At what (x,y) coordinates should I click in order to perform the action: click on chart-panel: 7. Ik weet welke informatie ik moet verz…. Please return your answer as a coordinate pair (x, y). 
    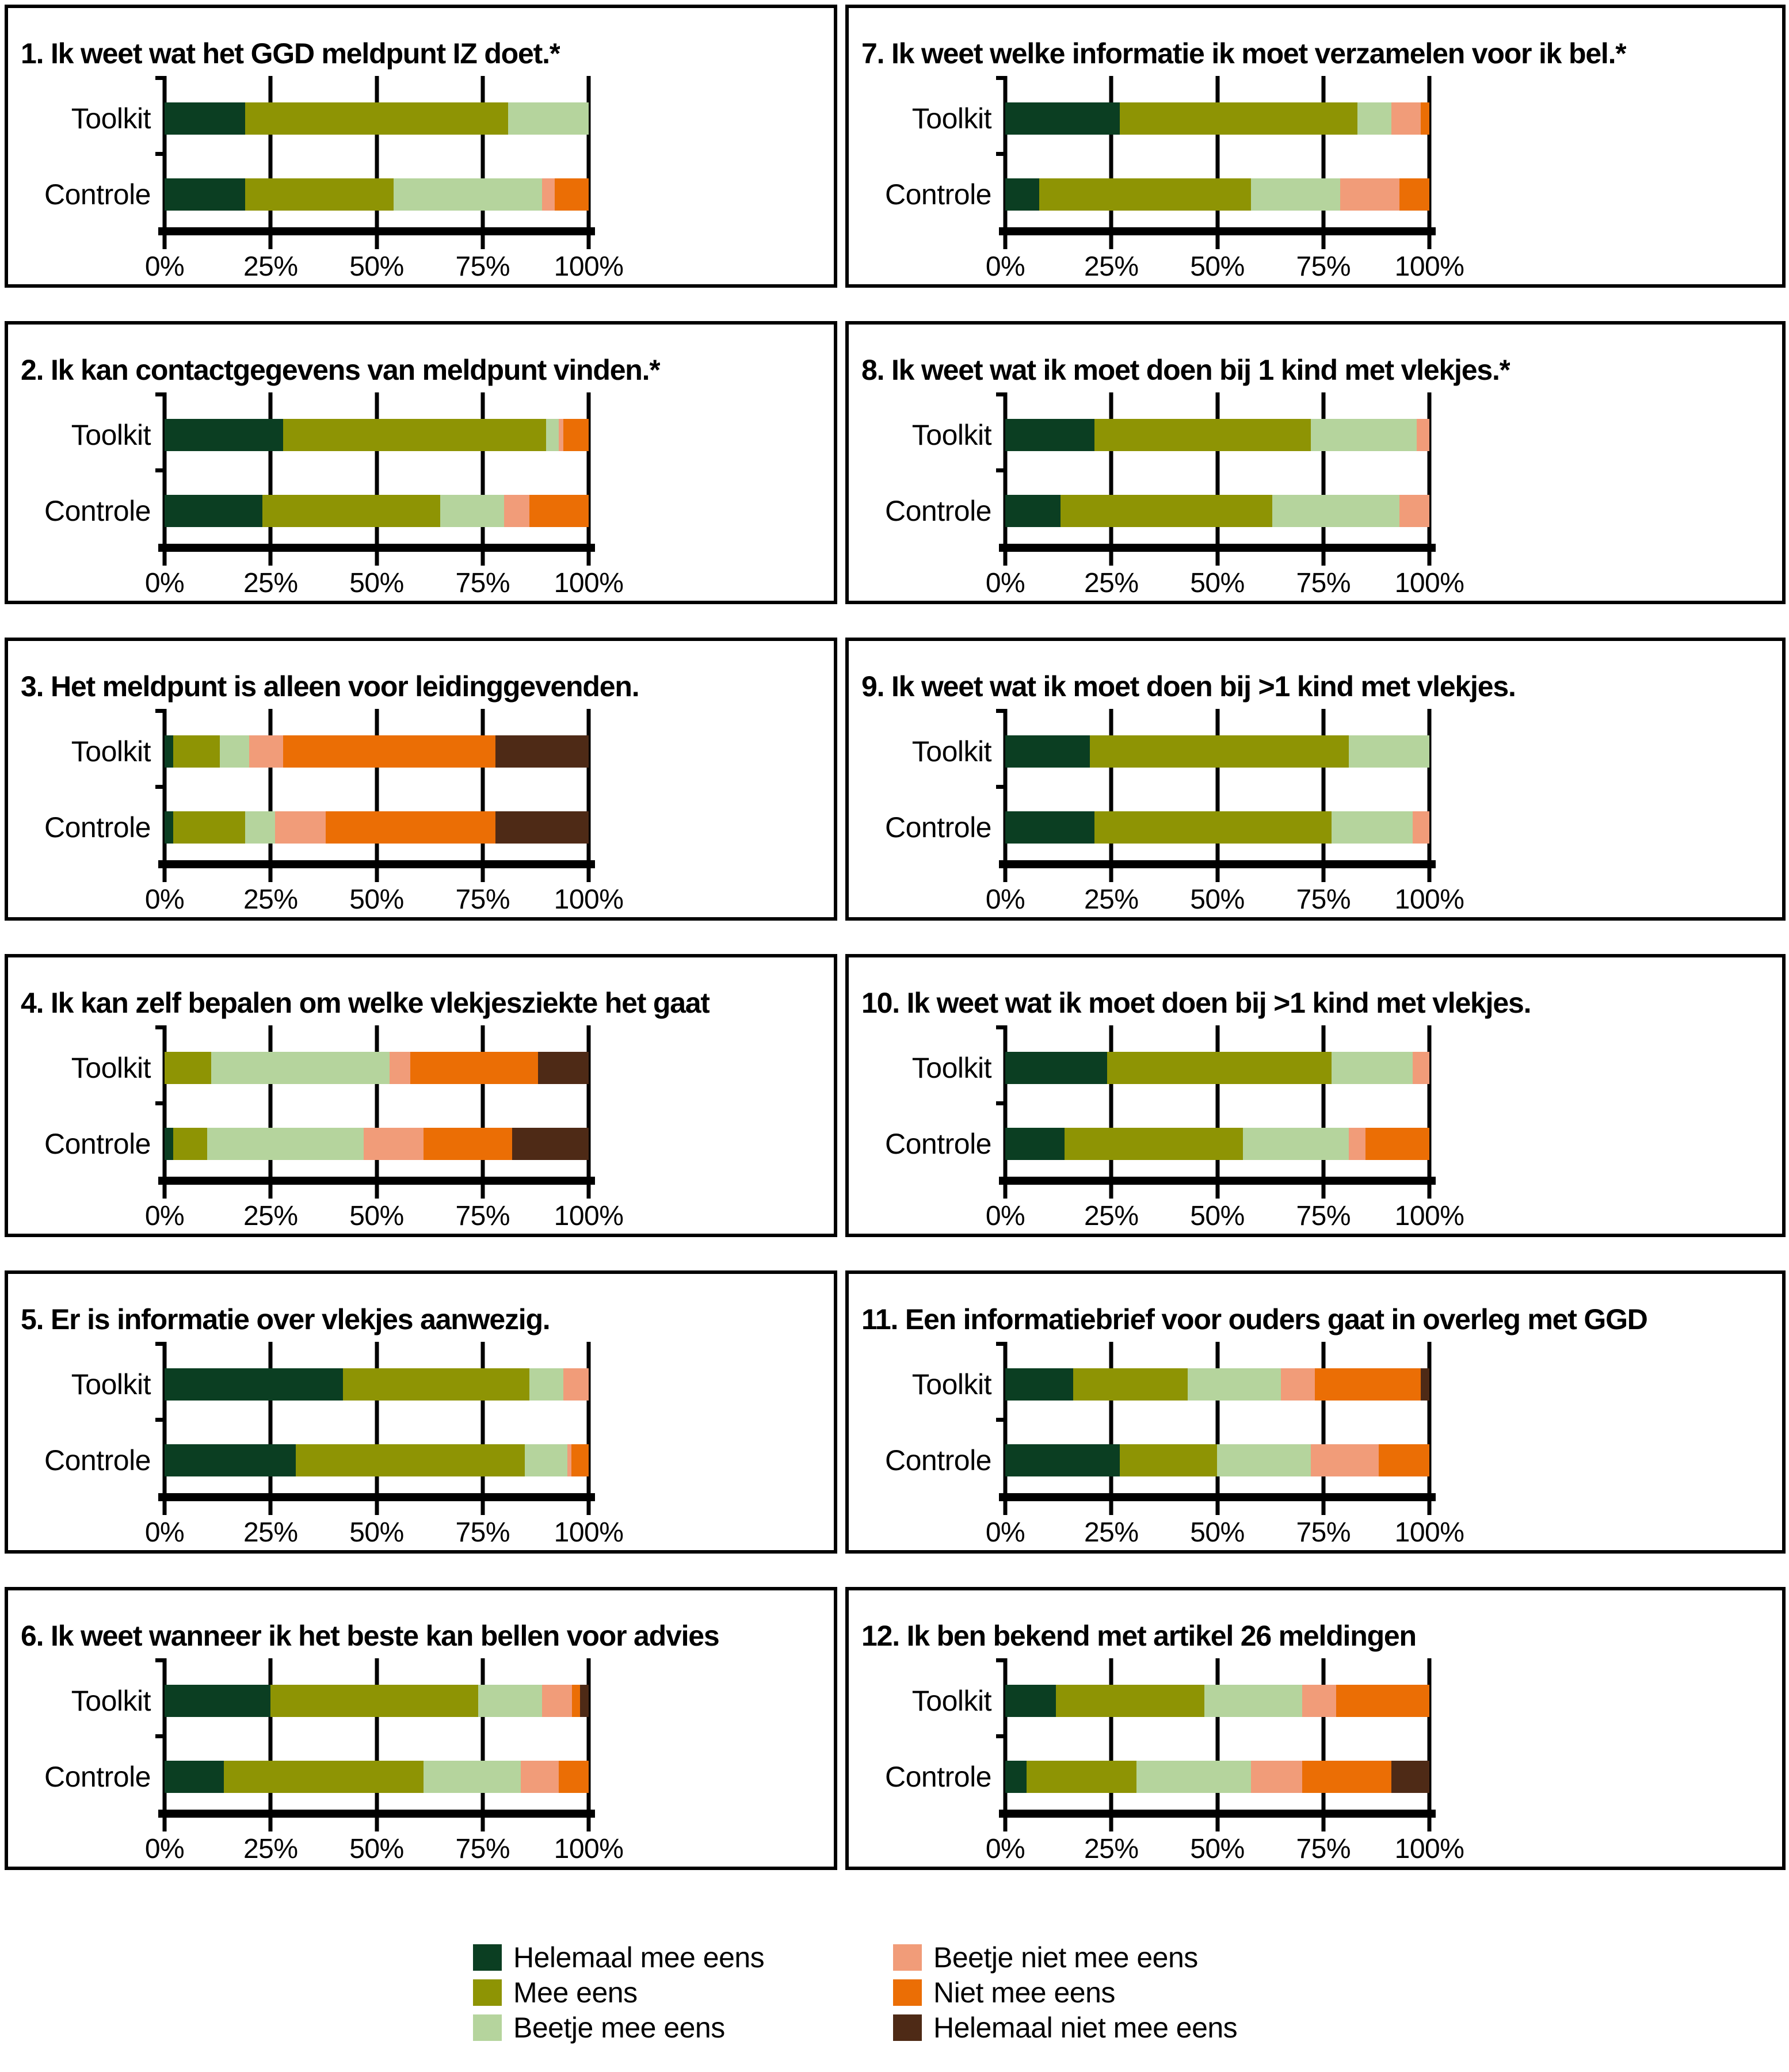
    Looking at the image, I should click on (1316, 146).